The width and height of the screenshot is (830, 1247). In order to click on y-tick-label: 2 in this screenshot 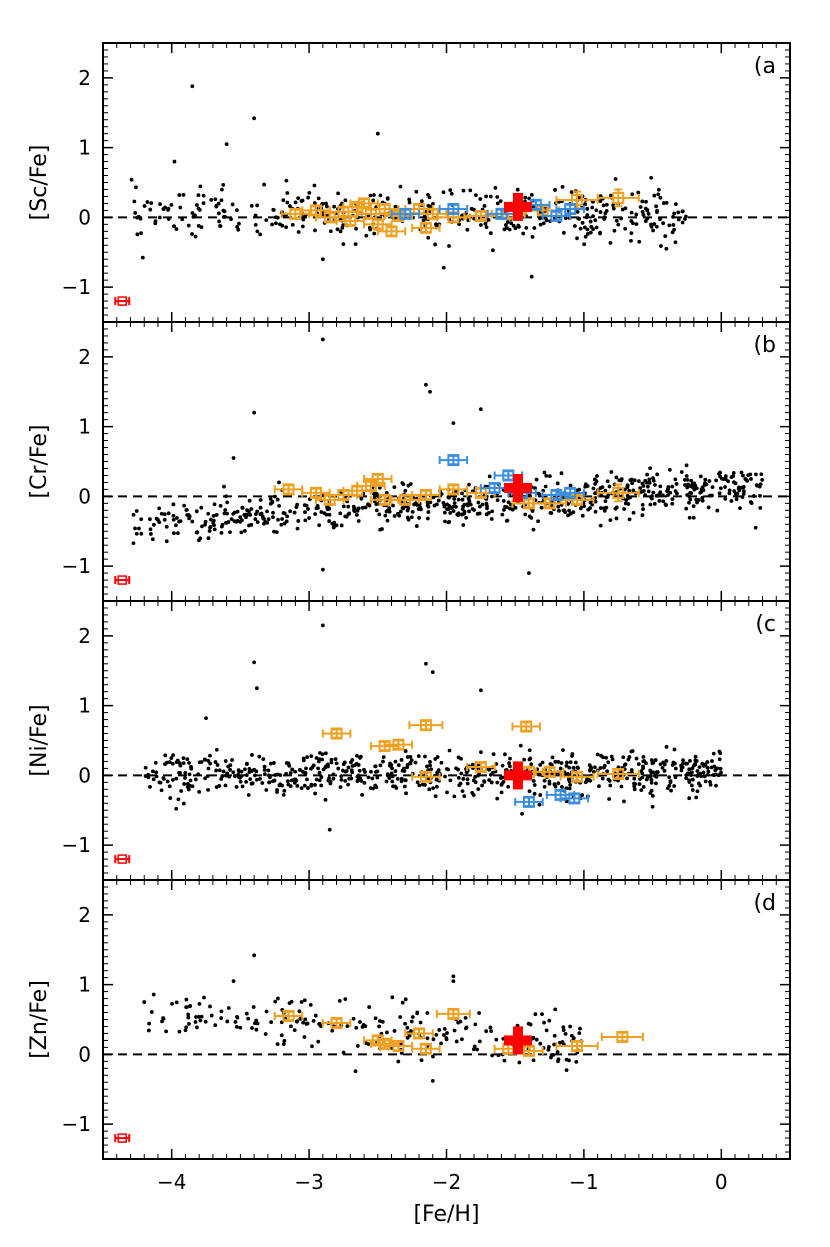, I will do `click(84, 915)`.